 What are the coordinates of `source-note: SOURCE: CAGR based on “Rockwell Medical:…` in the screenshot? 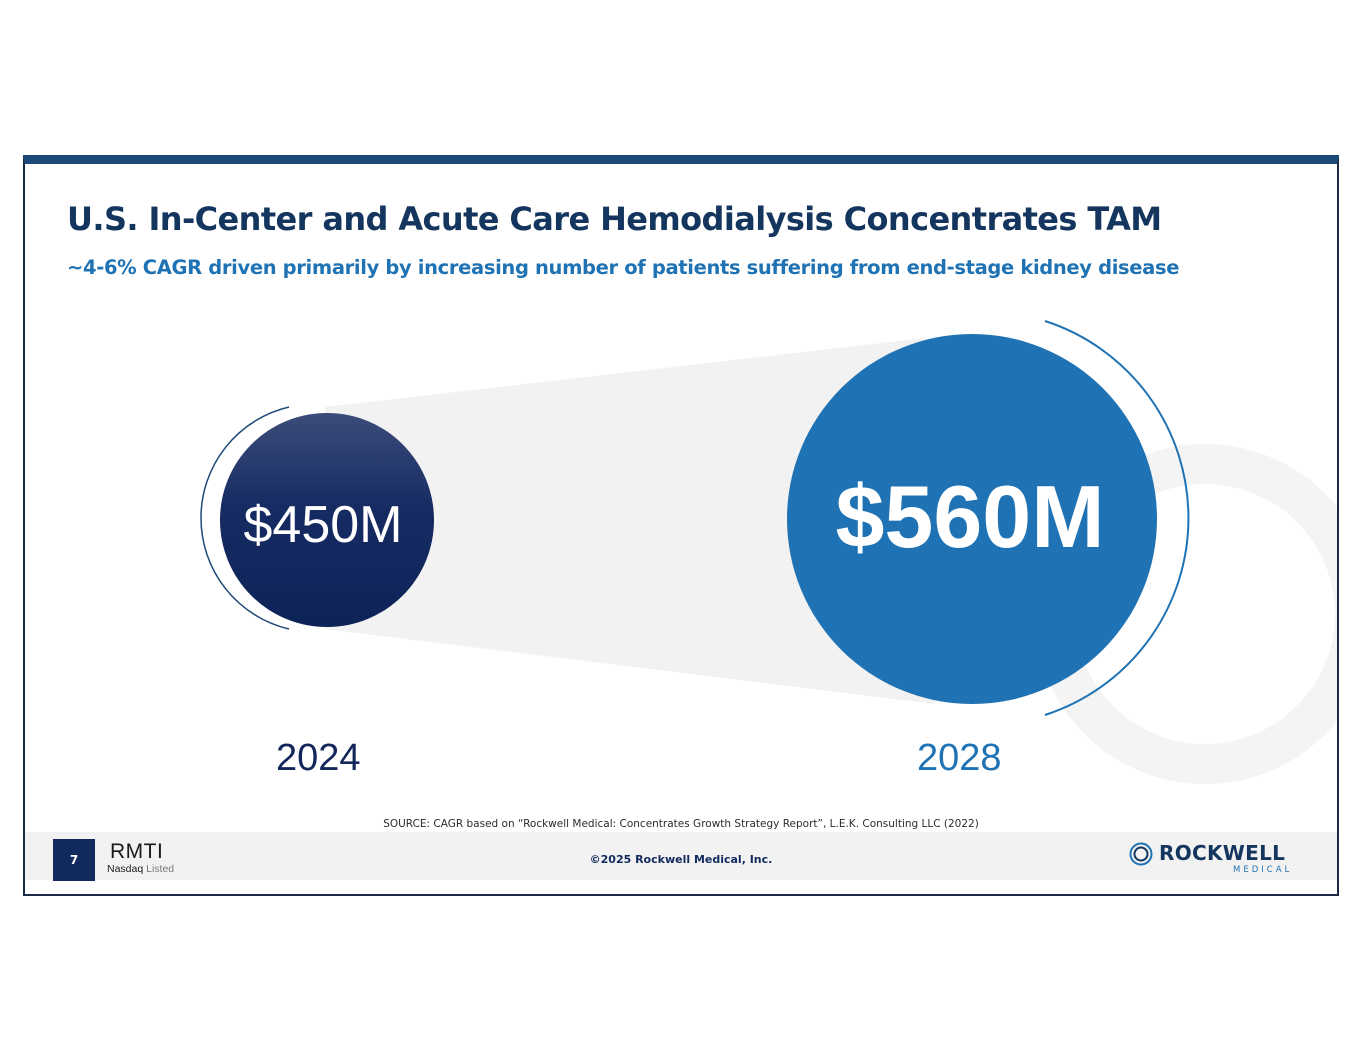 It's located at (681, 824).